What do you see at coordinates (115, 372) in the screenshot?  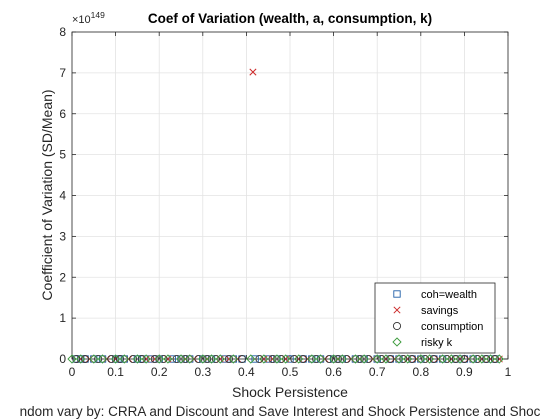 I see `x-tick-label: 0.1` at bounding box center [115, 372].